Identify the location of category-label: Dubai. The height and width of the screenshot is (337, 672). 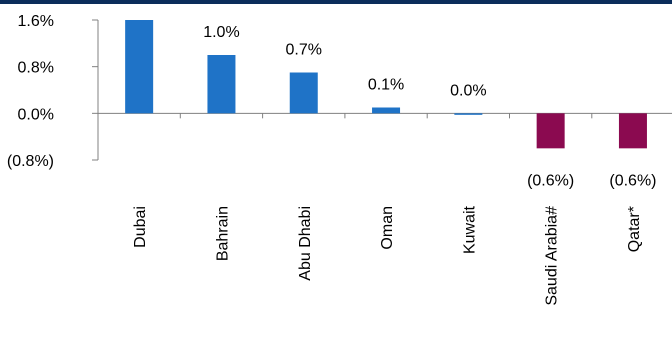
(140, 227).